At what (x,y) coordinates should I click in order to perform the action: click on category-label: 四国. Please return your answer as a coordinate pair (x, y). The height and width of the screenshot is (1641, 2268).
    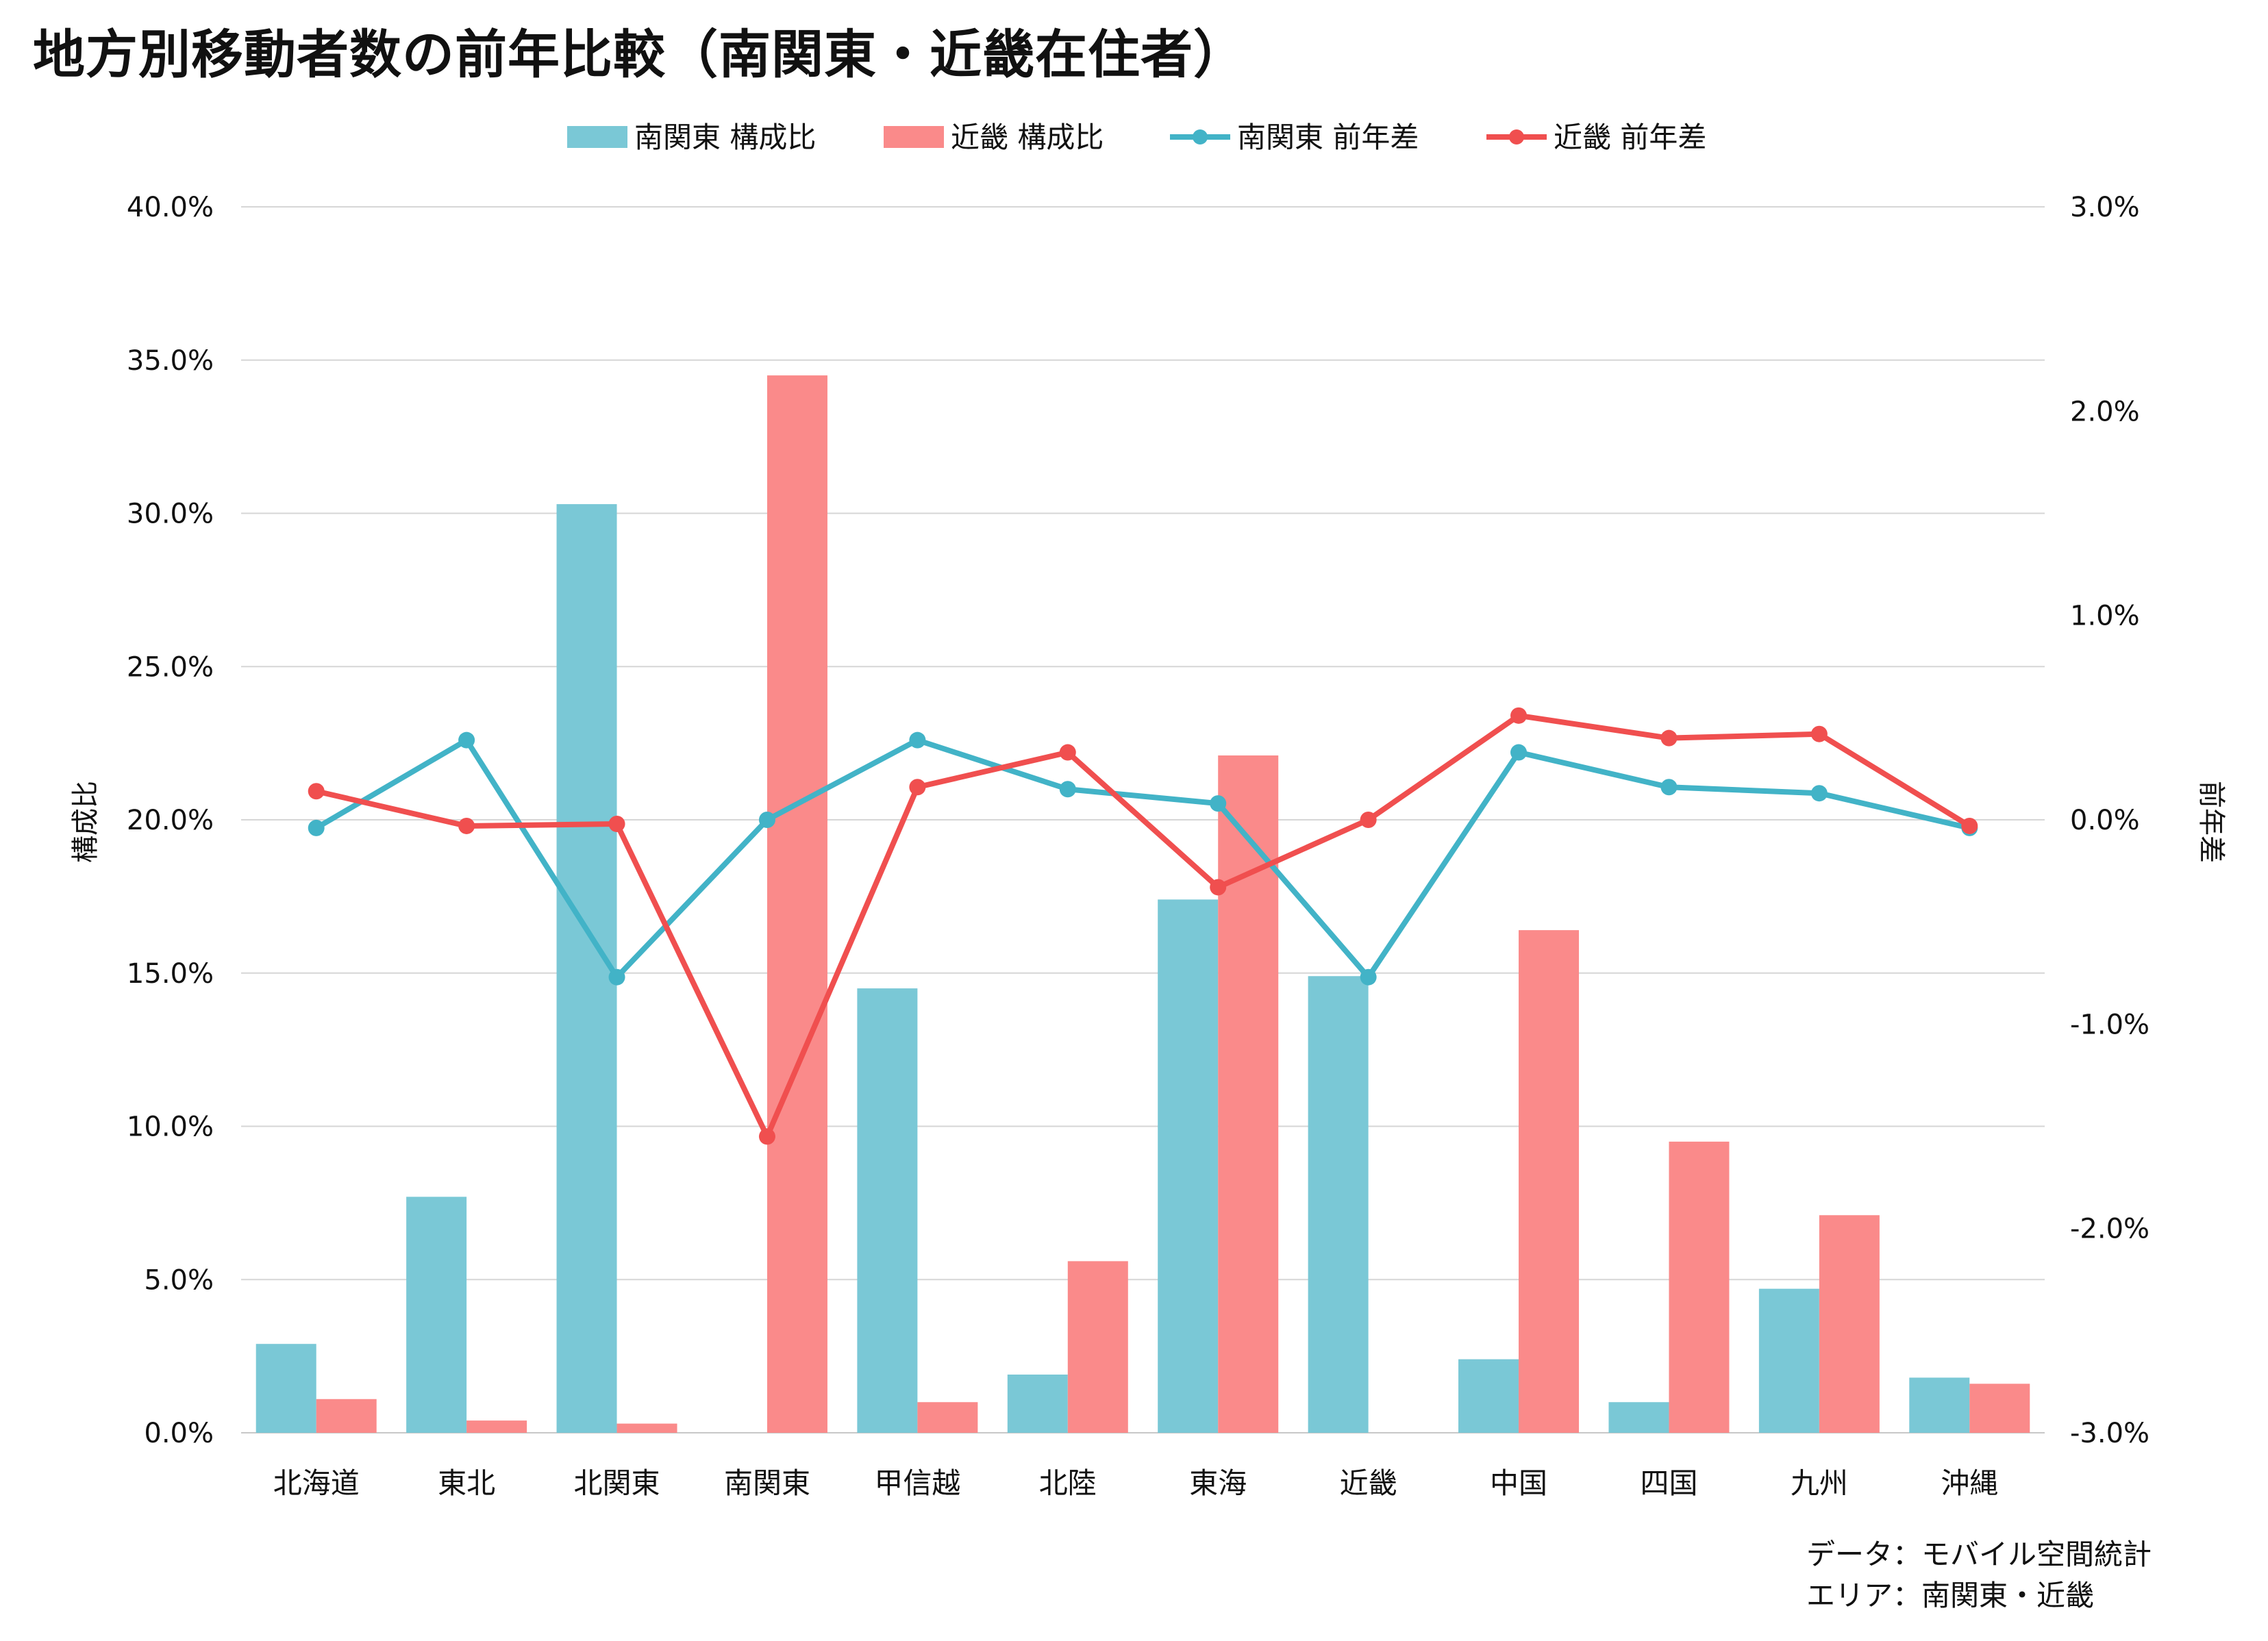
    Looking at the image, I should click on (1668, 1483).